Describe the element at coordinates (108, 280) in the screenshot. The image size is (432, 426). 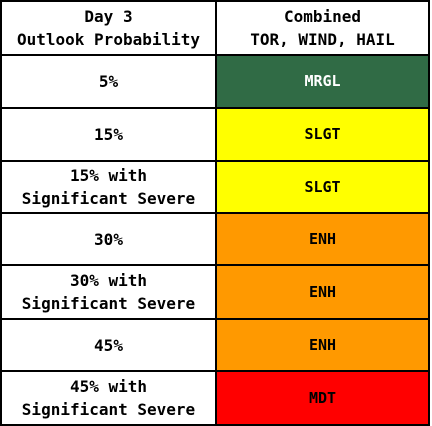
I see `probability-label: 30% with` at that location.